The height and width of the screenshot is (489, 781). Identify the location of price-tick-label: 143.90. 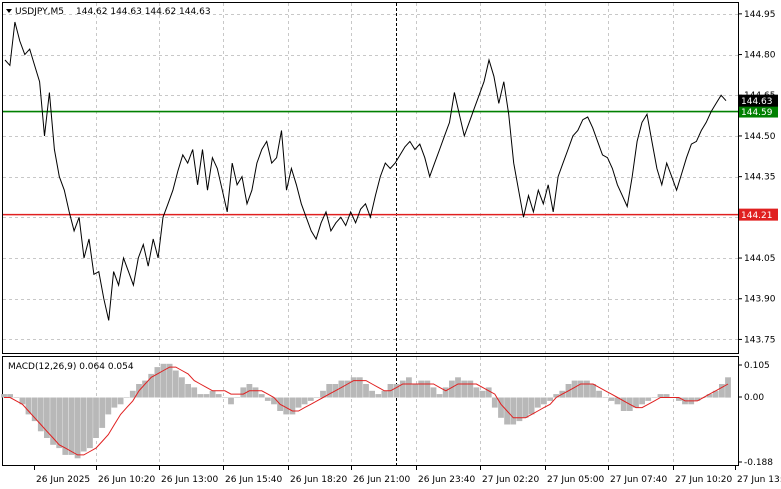
(760, 300).